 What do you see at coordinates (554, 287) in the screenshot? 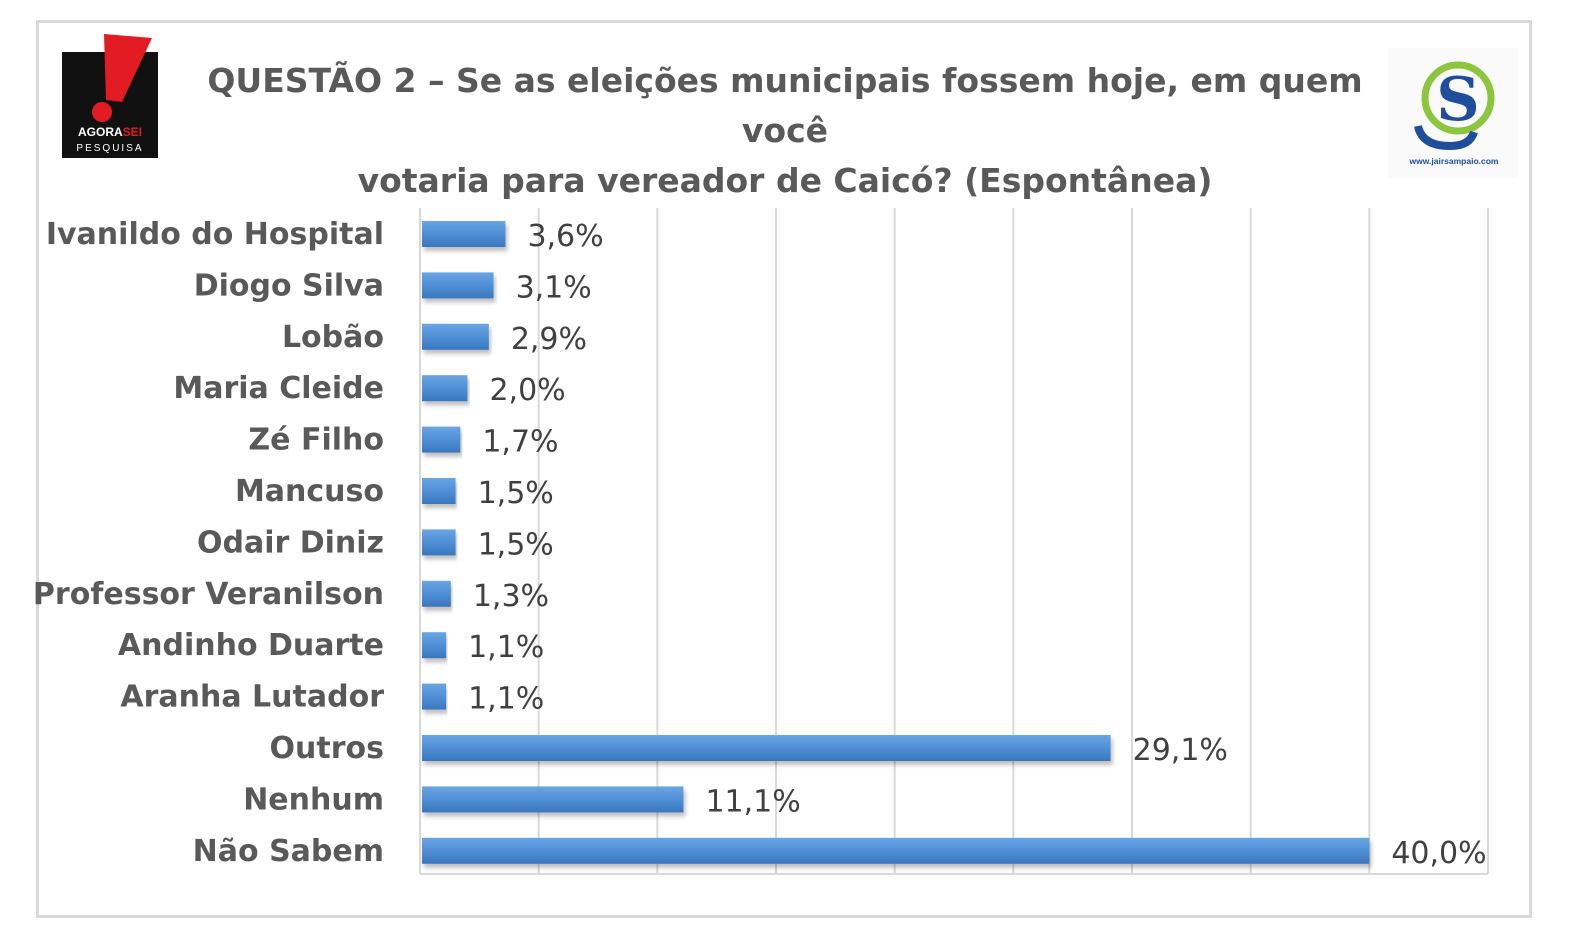
I see `data-label: 3,1%` at bounding box center [554, 287].